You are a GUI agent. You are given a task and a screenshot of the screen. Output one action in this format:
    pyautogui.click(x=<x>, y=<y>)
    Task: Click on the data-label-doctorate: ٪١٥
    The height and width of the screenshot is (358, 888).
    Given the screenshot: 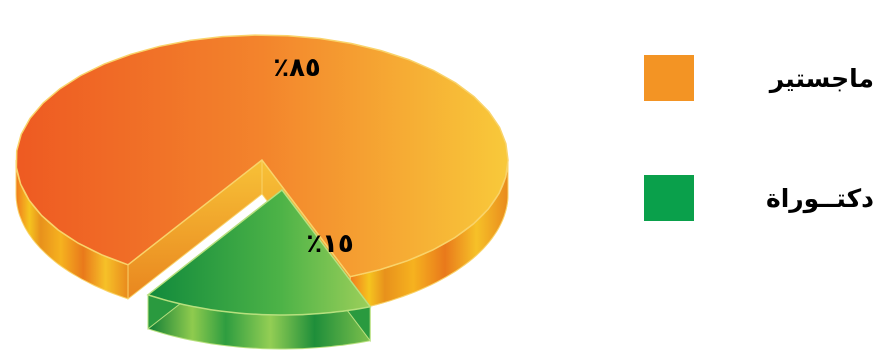 What is the action you would take?
    pyautogui.click(x=330, y=244)
    